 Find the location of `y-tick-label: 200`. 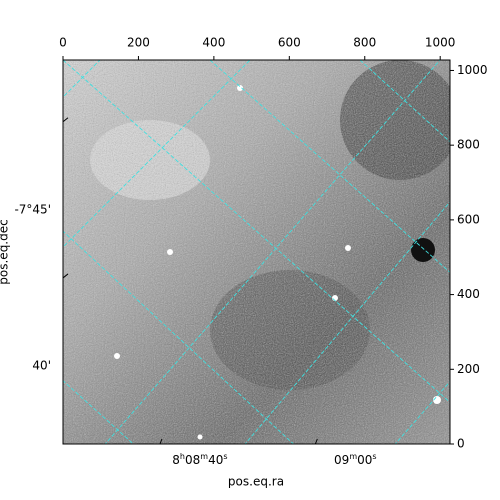

y-tick-label: 200 is located at coordinates (468, 369).